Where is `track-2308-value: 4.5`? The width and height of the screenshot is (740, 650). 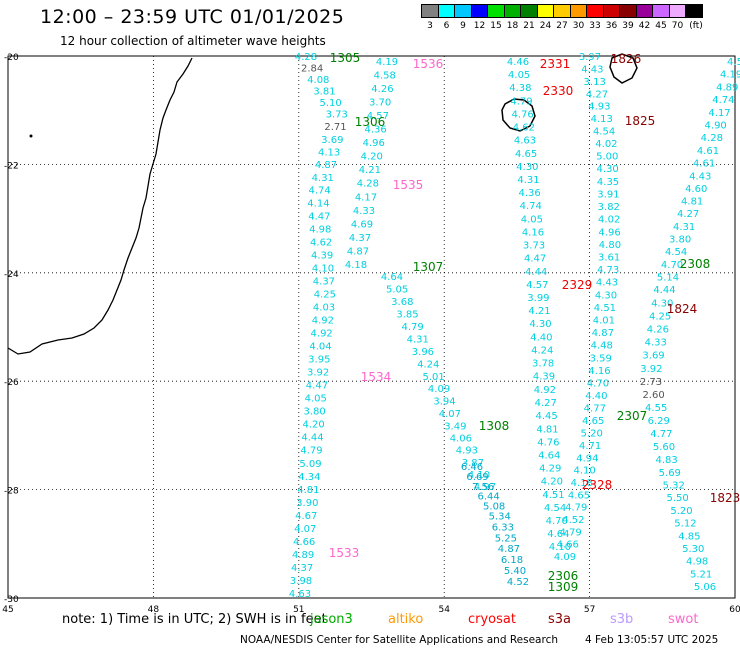 track-2308-value: 4.5 is located at coordinates (733, 62).